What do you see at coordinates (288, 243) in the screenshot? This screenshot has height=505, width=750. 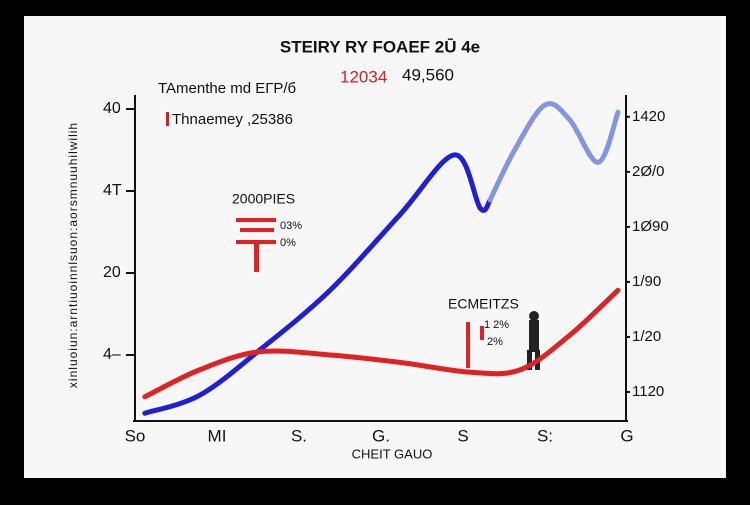 I see `annotation: 0%` at bounding box center [288, 243].